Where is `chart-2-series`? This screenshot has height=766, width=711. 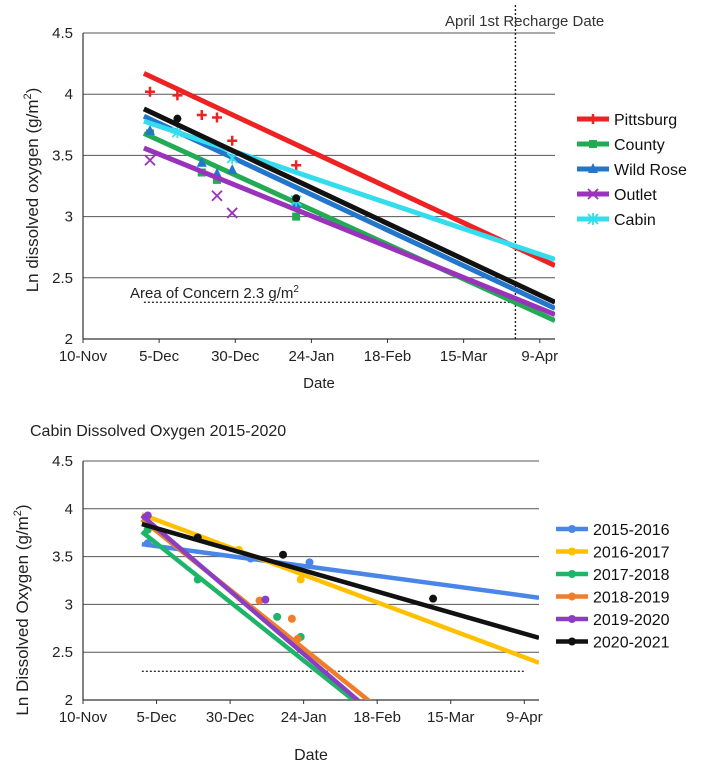 chart-2-series is located at coordinates (339, 605).